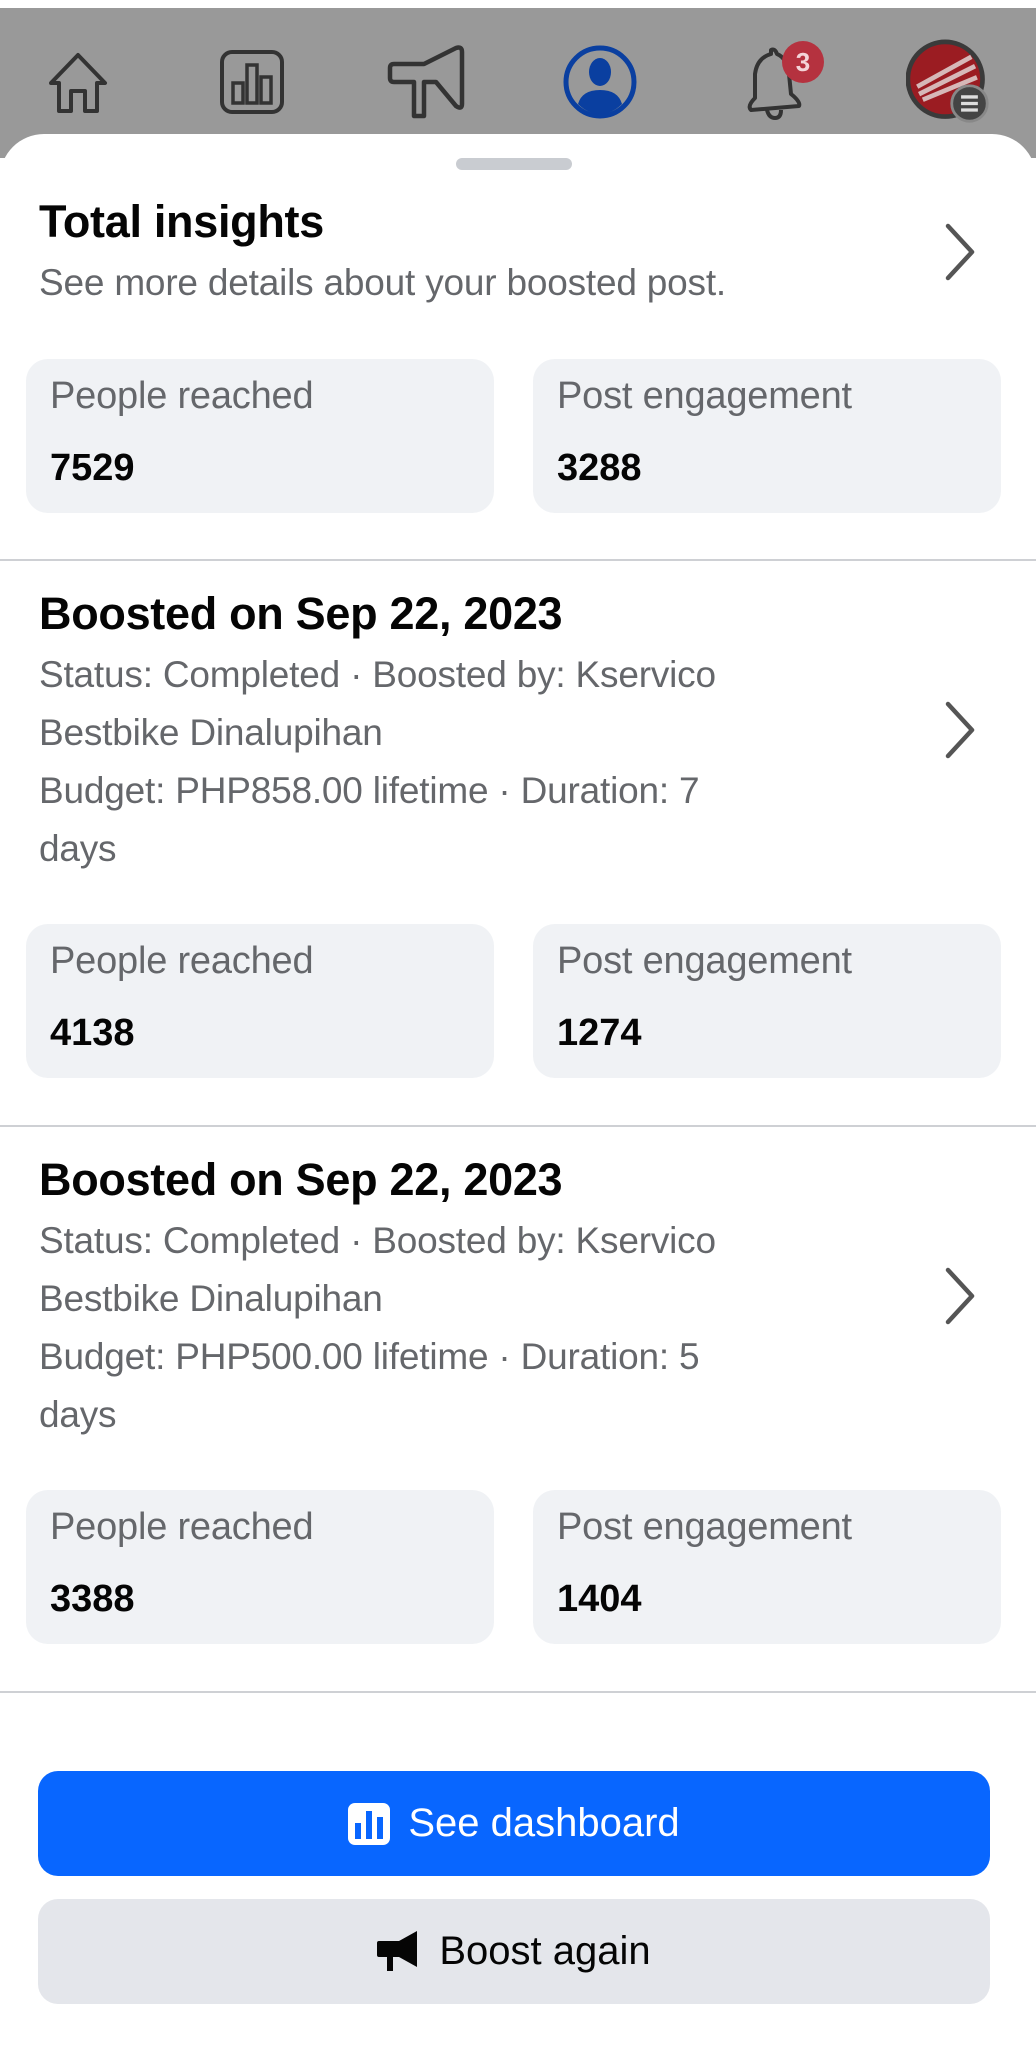  Describe the element at coordinates (252, 82) in the screenshot. I see `bar-chart-icon` at that location.